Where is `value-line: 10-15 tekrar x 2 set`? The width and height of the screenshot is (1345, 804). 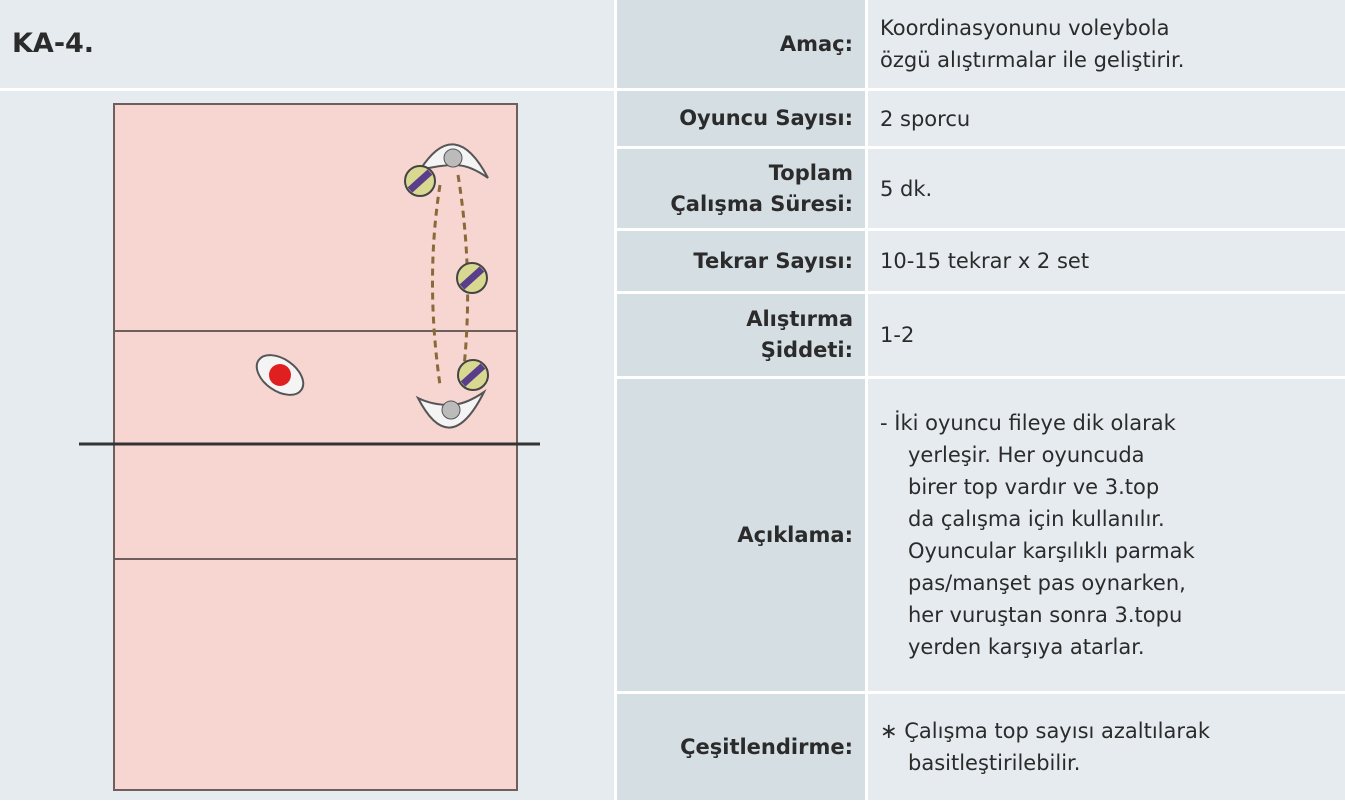
value-line: 10-15 tekrar x 2 set is located at coordinates (985, 261).